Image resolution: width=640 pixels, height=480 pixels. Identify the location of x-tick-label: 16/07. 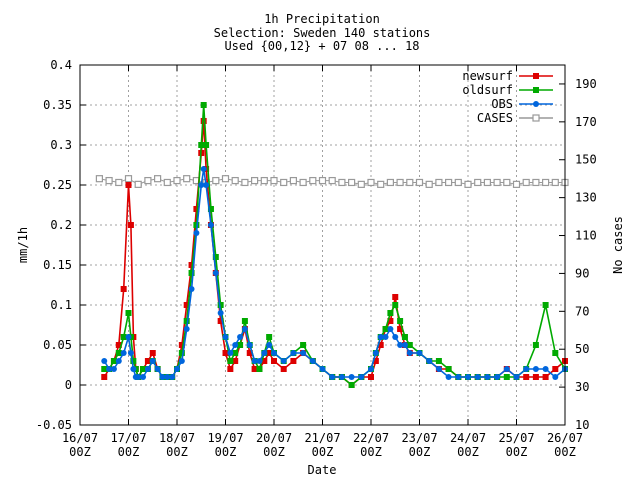
(80, 438).